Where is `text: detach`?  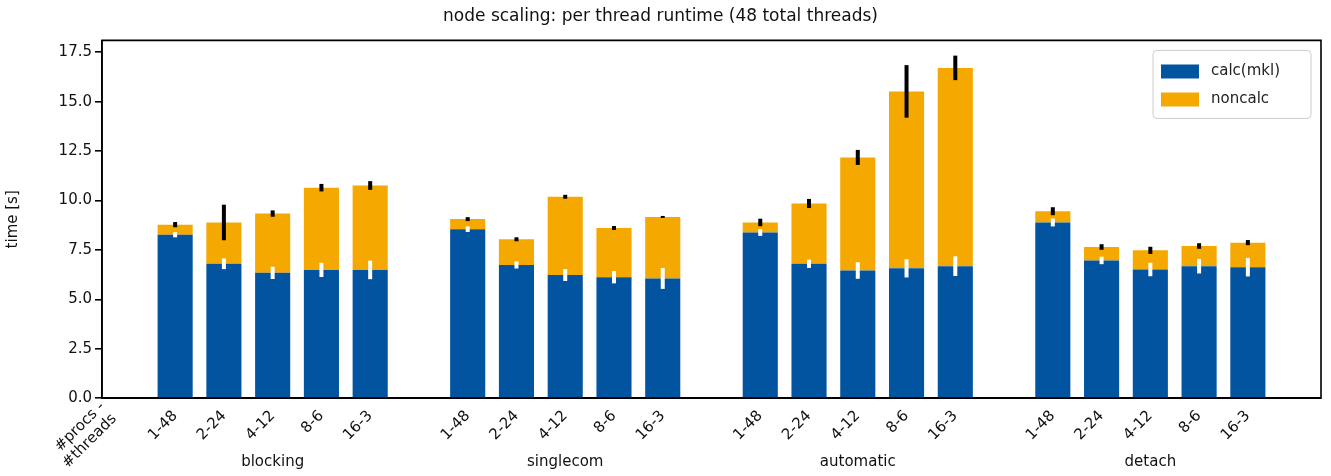 text: detach is located at coordinates (1150, 460).